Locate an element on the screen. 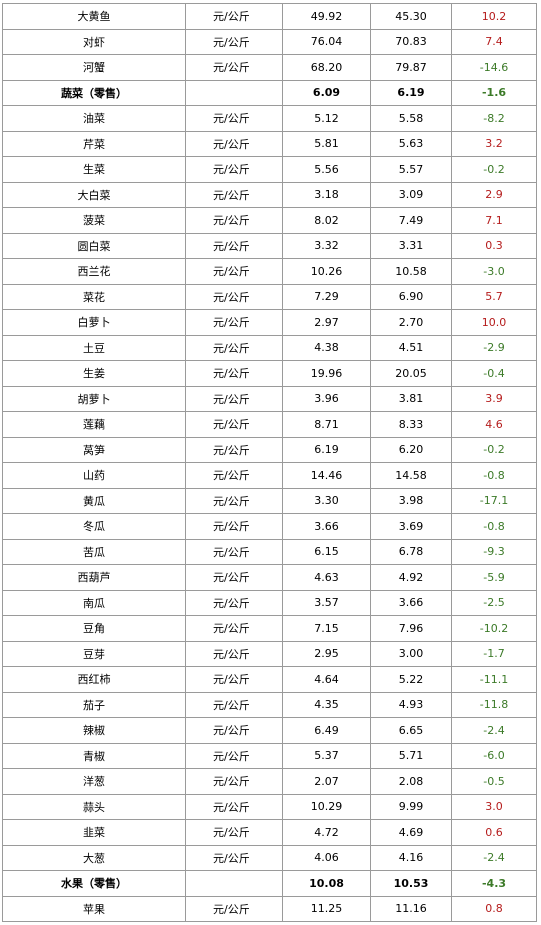 This screenshot has width=541, height=925. category-row: 水果（零售） 10.08 10.53 -4.3 is located at coordinates (269, 883).